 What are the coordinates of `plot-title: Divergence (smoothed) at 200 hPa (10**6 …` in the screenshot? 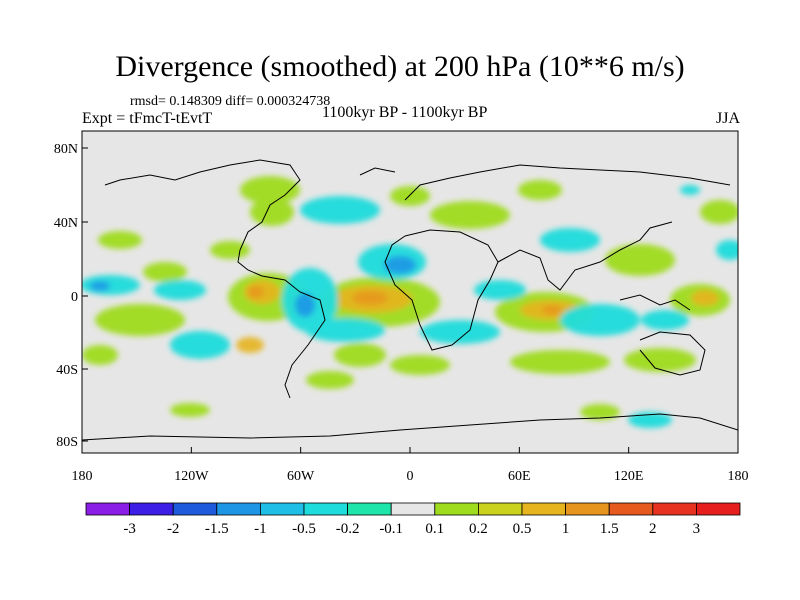 It's located at (400, 66).